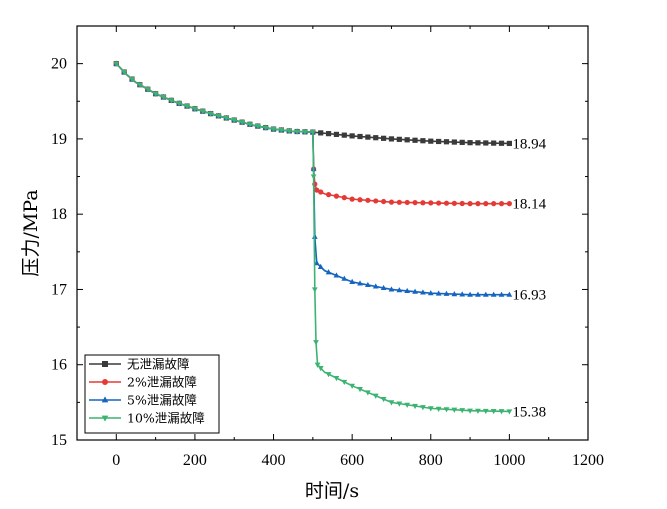 Image resolution: width=667 pixels, height=509 pixels. Describe the element at coordinates (31, 232) in the screenshot. I see `y-axis-title: 压力/MPa` at that location.